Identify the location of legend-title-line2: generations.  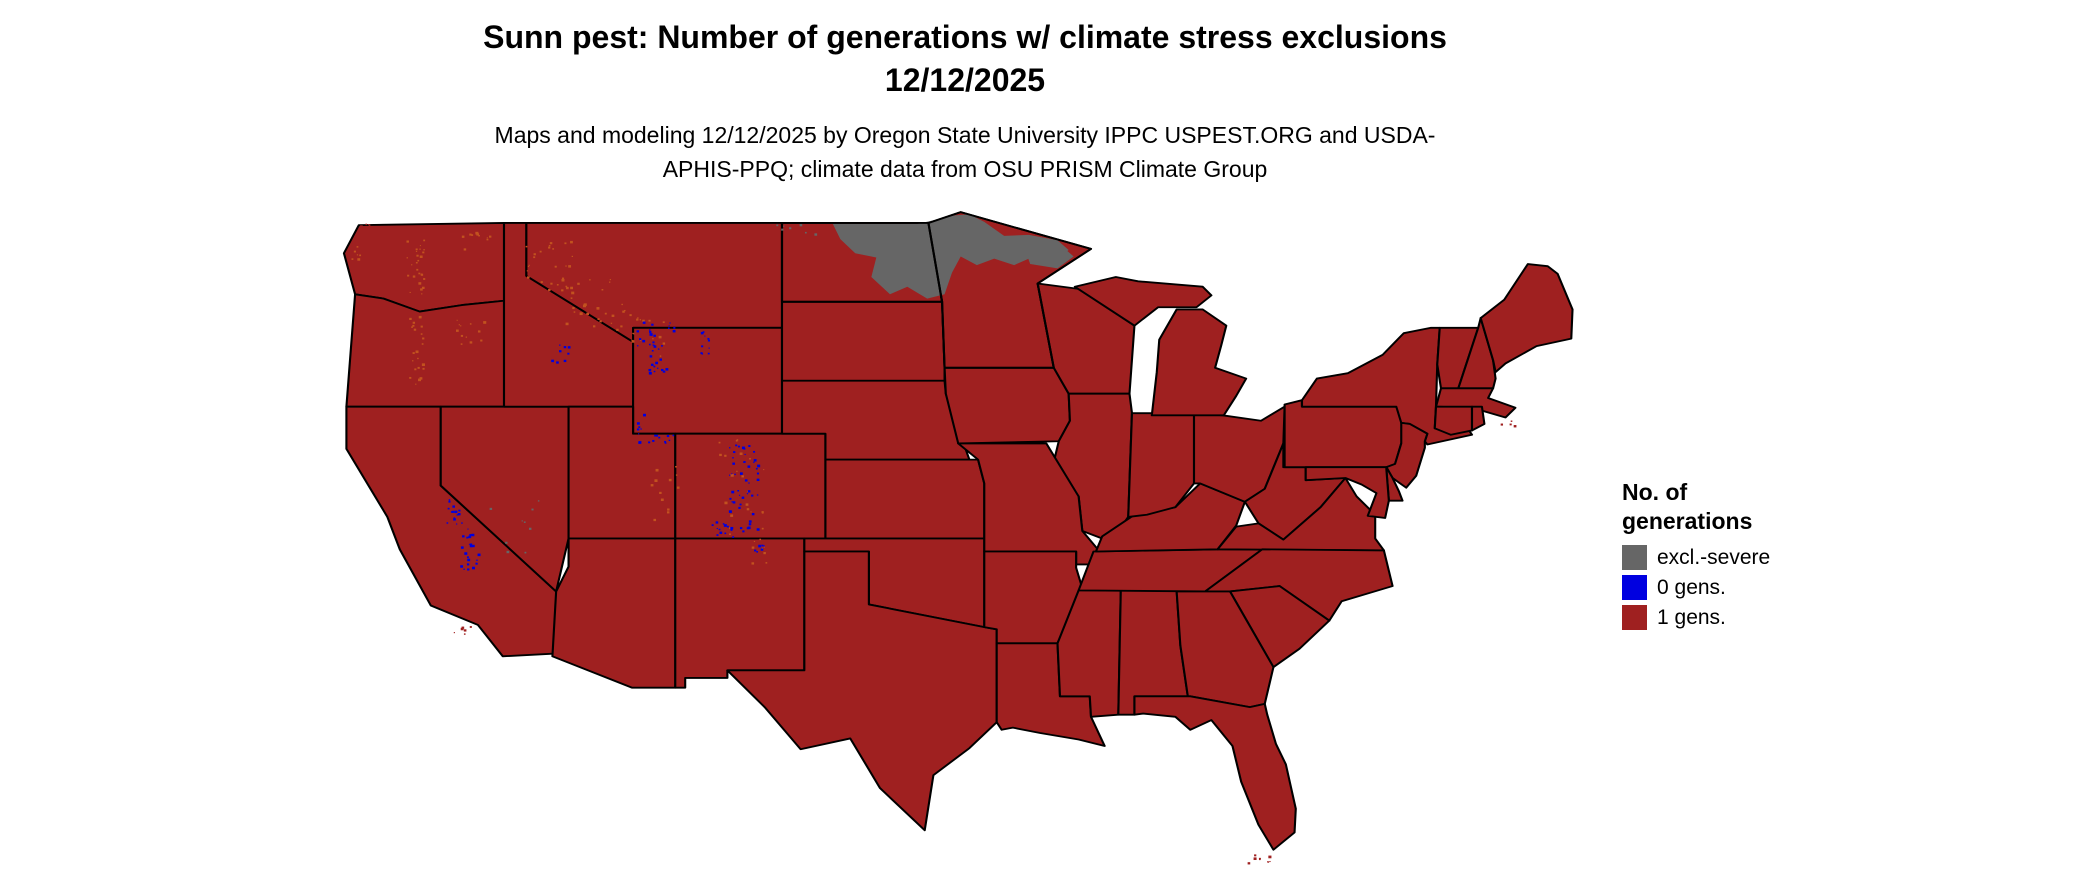
(1687, 521).